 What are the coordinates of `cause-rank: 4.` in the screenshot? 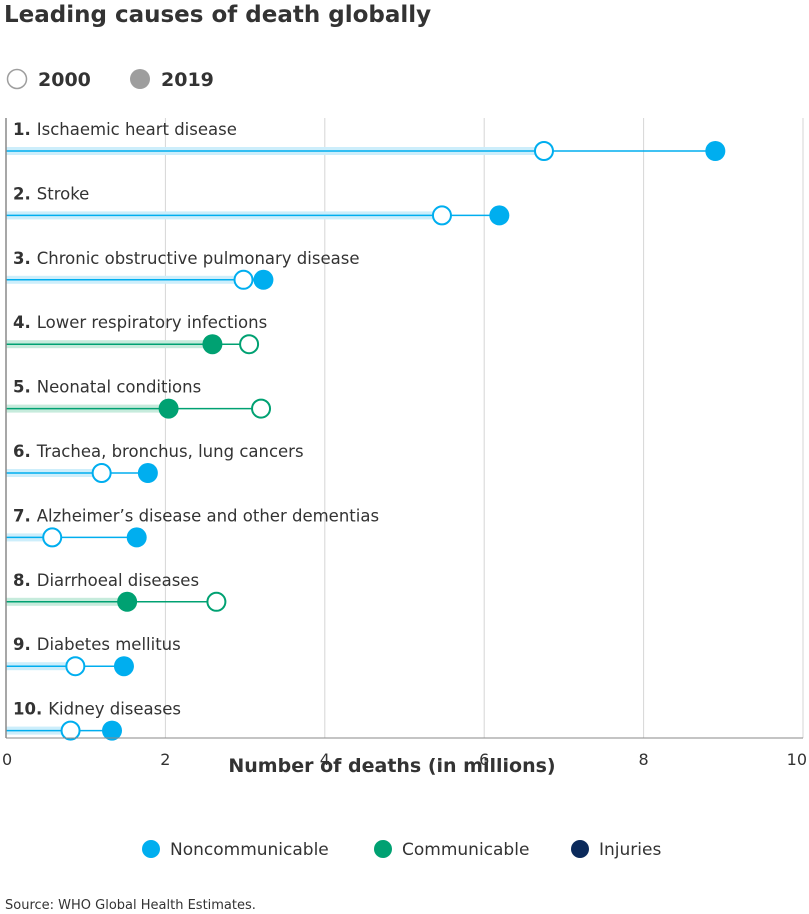 It's located at (22, 322).